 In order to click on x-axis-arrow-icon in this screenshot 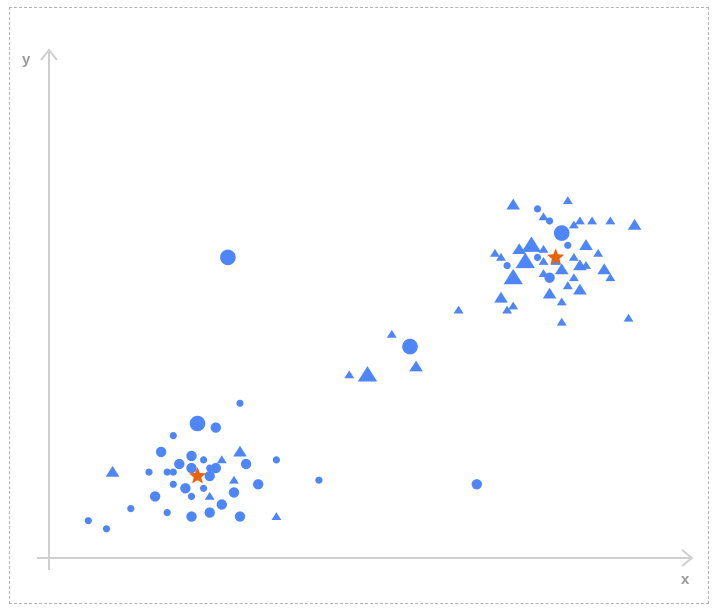, I will do `click(687, 558)`.